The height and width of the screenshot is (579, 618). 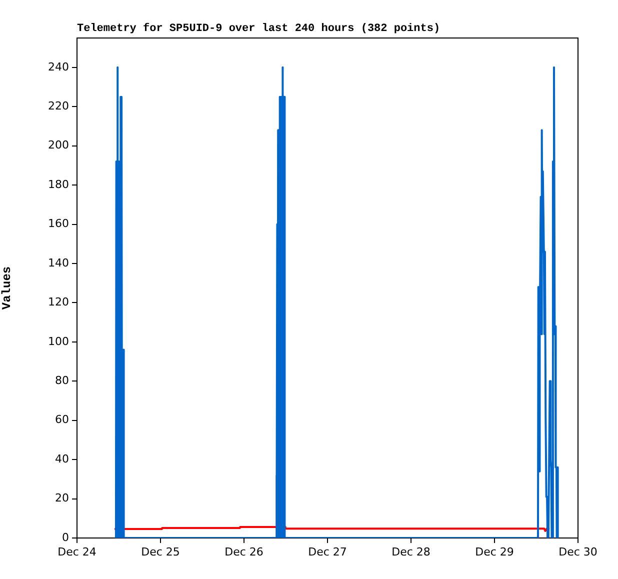 I want to click on y-tick-label: 140, so click(x=58, y=263).